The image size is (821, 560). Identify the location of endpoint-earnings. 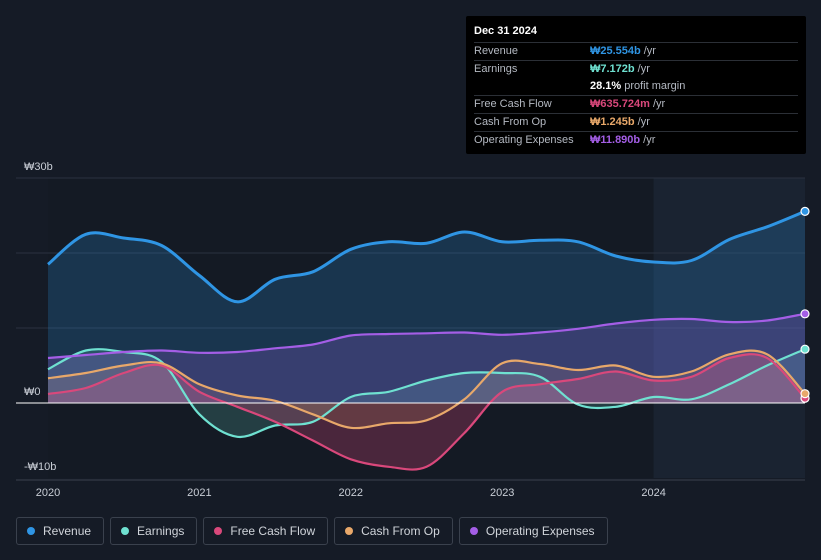
(805, 349).